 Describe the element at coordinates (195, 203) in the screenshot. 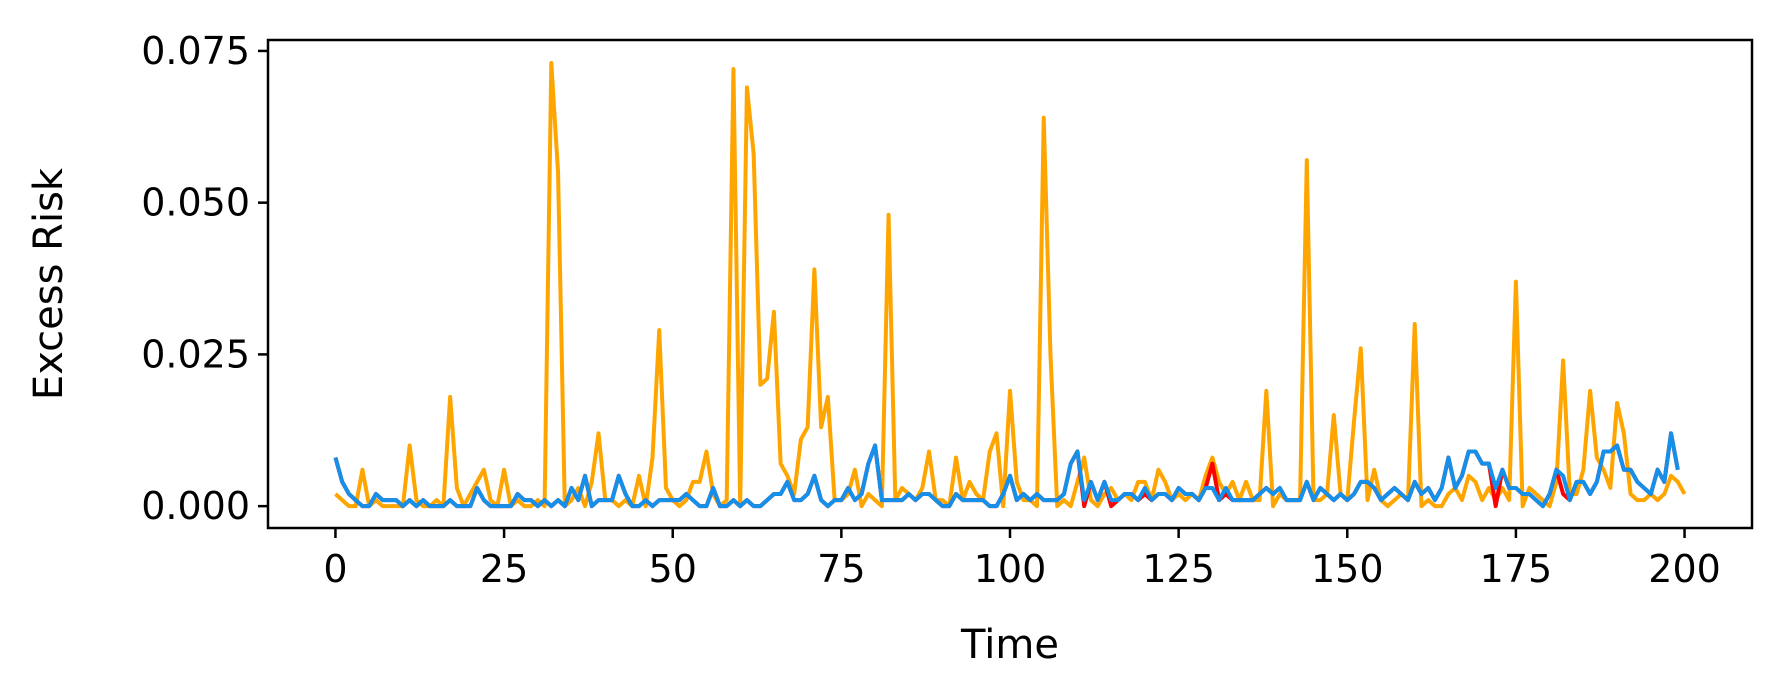

I see `y-tick-label: 0.050` at that location.